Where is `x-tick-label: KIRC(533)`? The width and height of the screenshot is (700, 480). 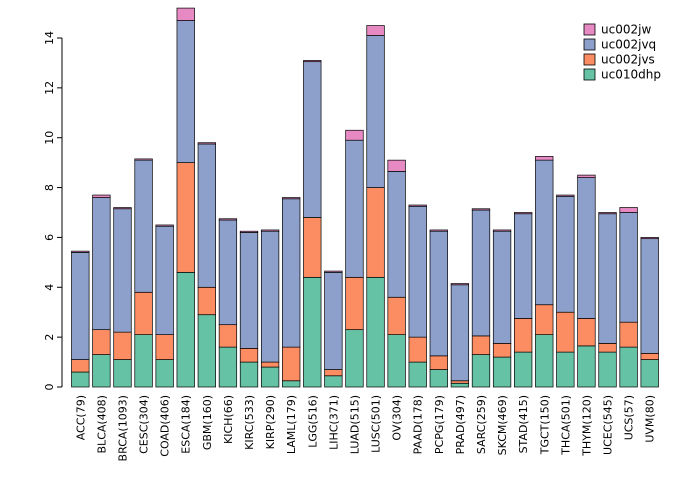
x-tick-label: KIRC(533) is located at coordinates (249, 422).